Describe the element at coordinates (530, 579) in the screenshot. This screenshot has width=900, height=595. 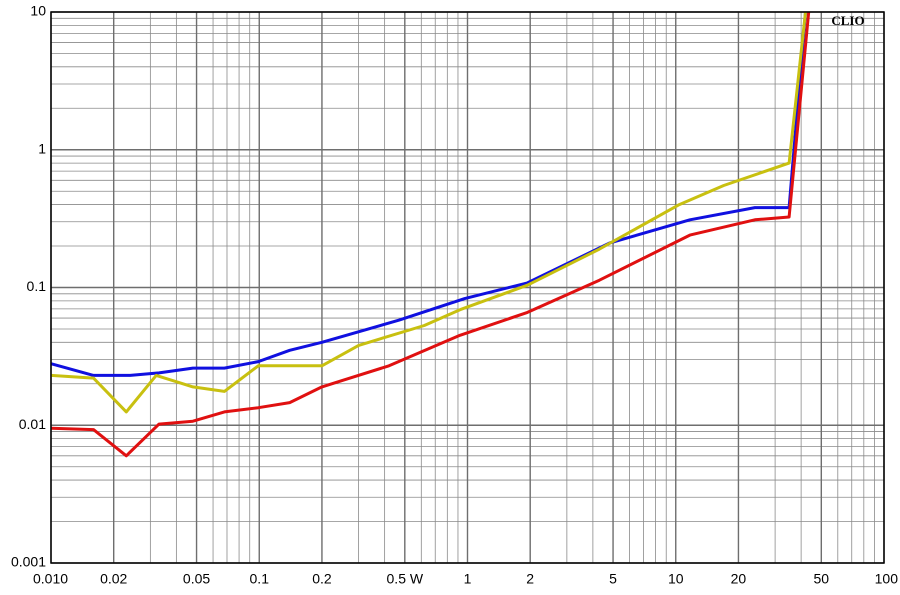
I see `x-tick-label: 2` at that location.